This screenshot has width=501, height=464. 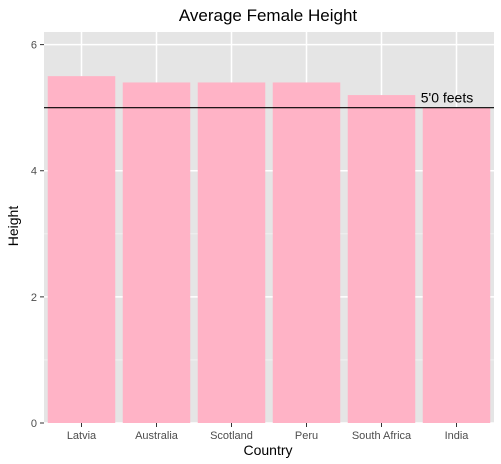 What do you see at coordinates (34, 424) in the screenshot?
I see `y-tick-label: 0` at bounding box center [34, 424].